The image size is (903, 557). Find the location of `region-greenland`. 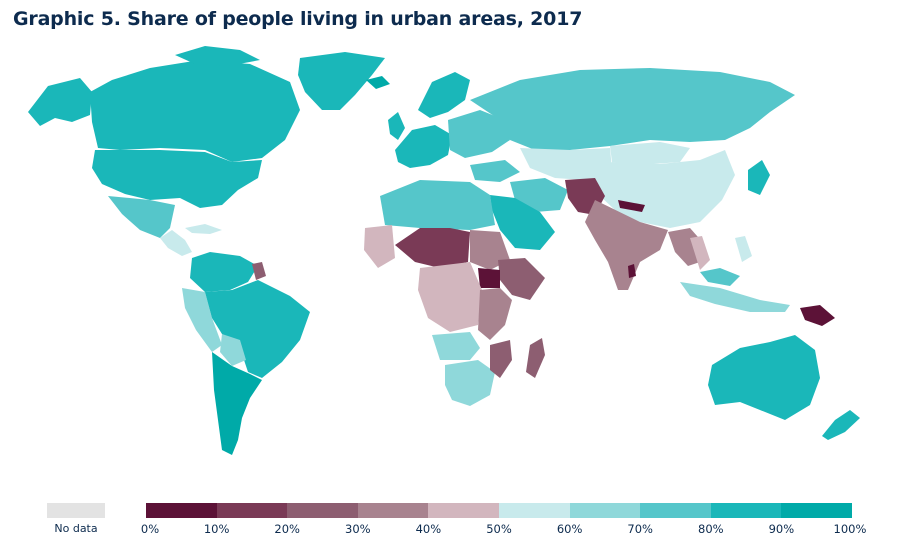

region-greenland is located at coordinates (341, 81).